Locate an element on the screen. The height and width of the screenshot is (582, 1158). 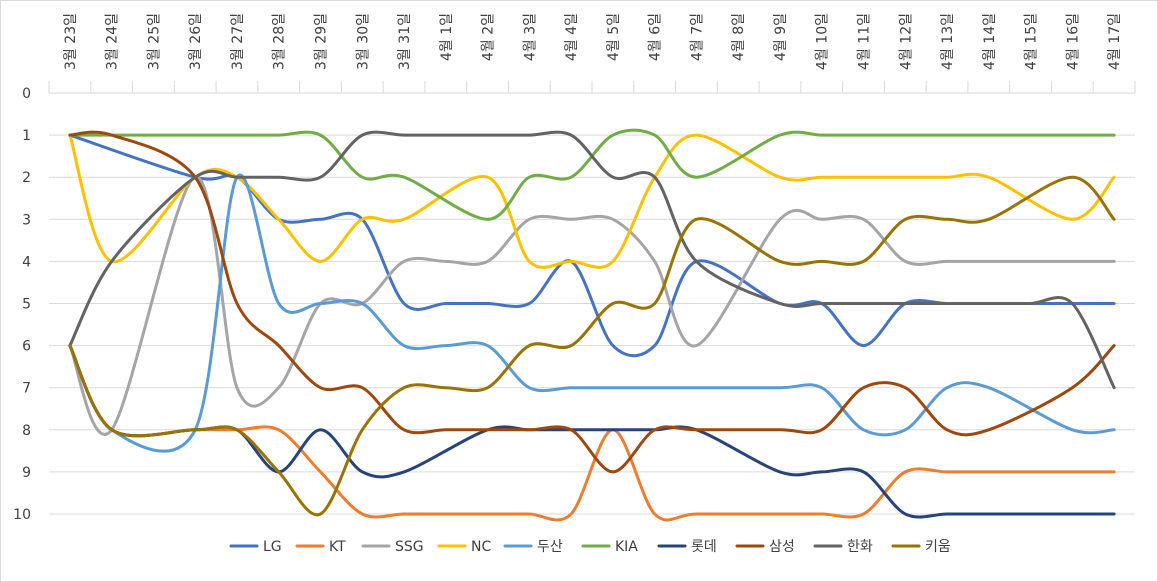
legend-label: 한화 is located at coordinates (860, 547).